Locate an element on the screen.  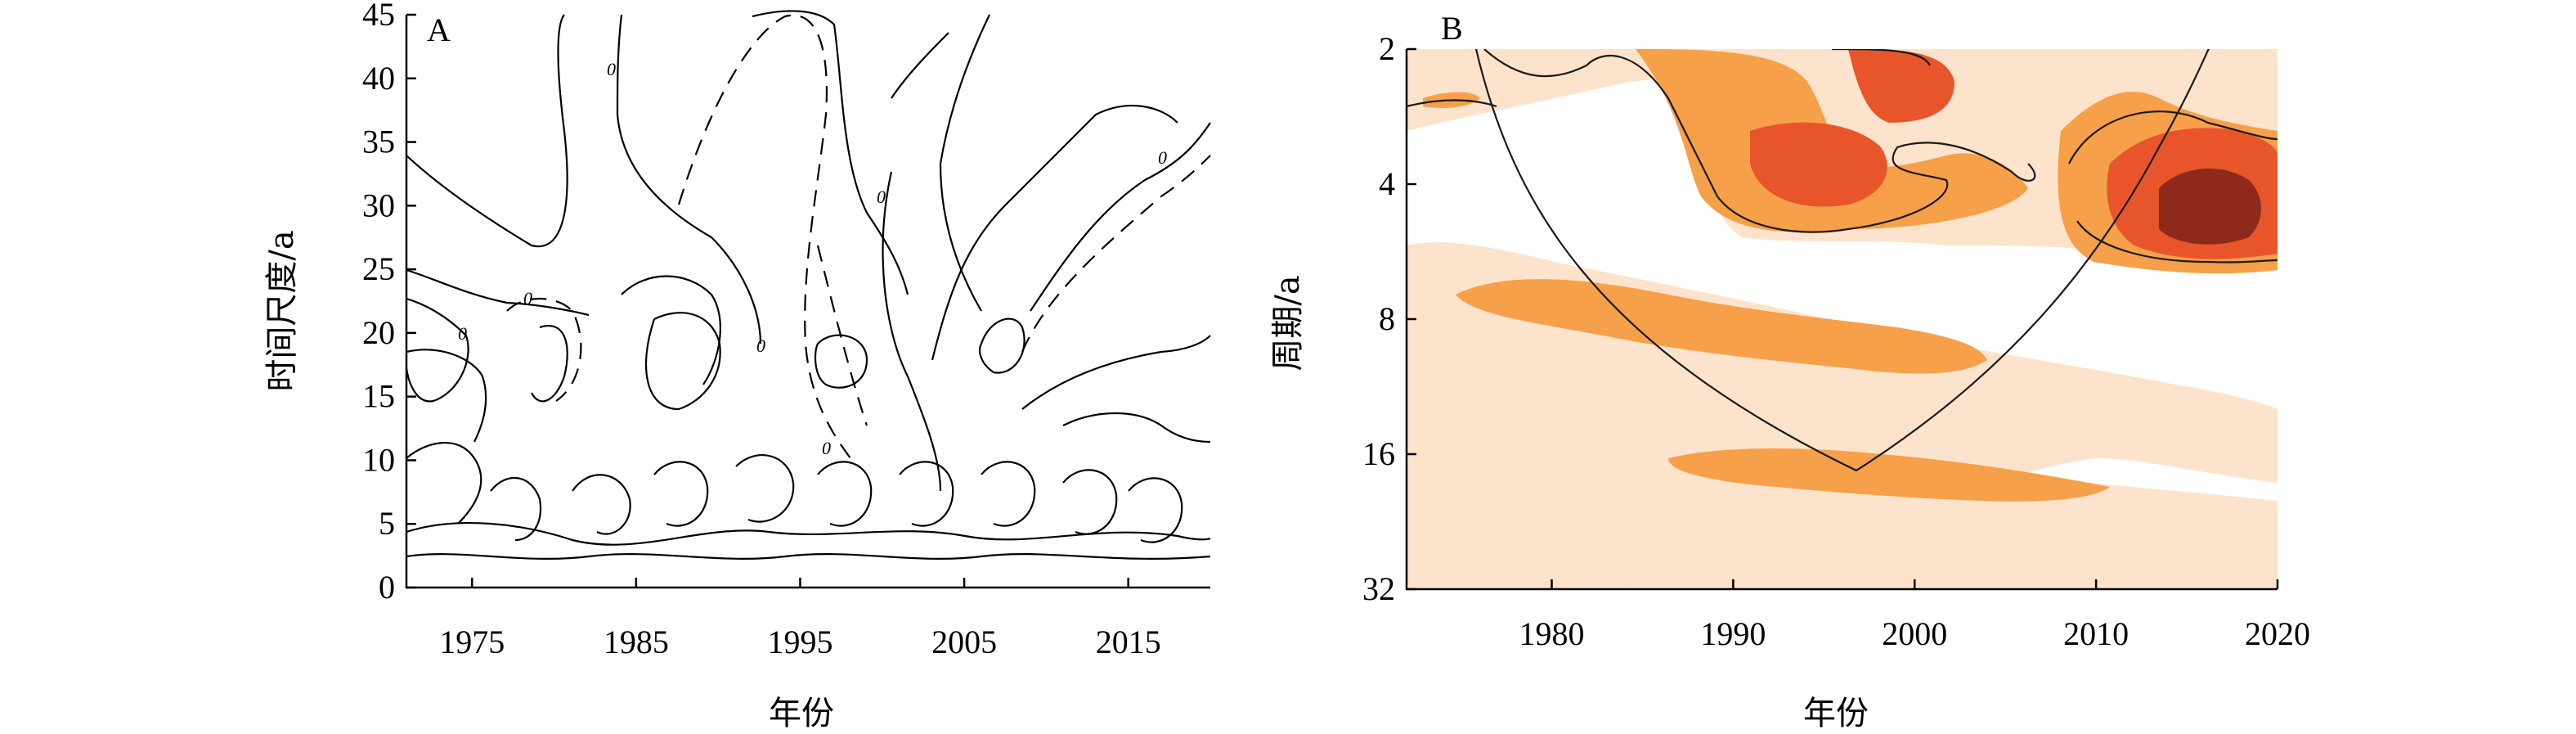
power-region-level4 is located at coordinates (2210, 207).